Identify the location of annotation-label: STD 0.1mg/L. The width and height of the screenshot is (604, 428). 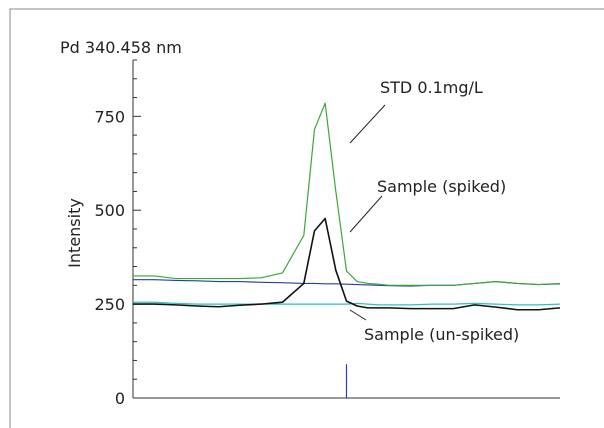
(431, 87).